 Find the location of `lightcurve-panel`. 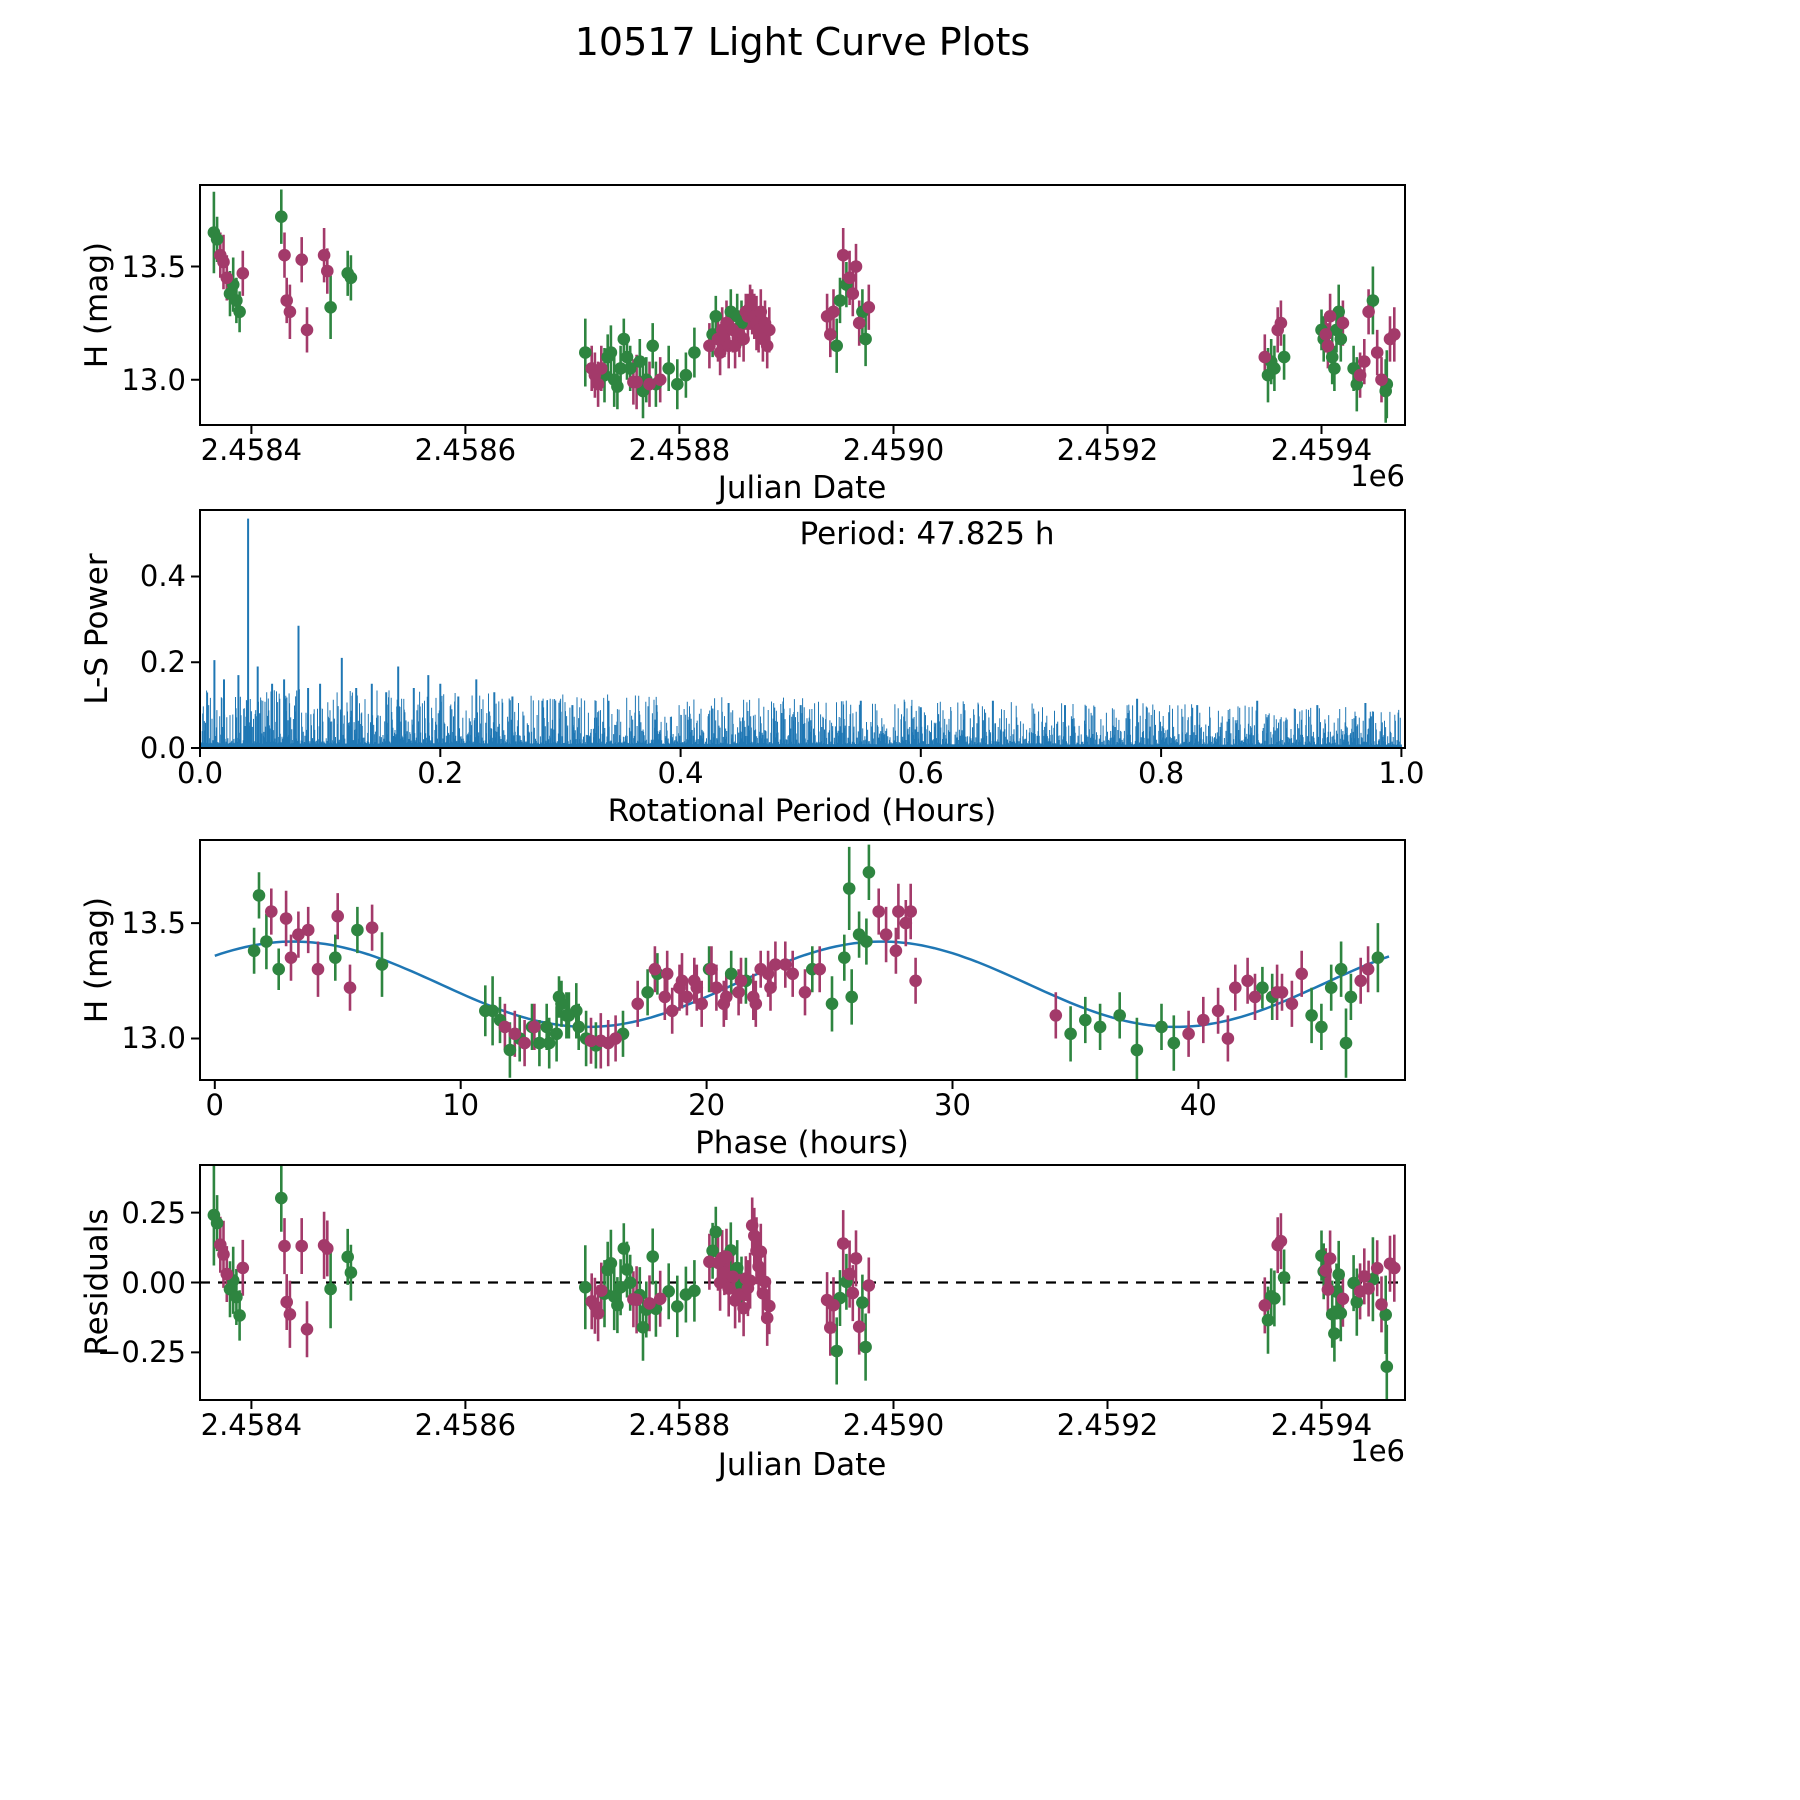

lightcurve-panel is located at coordinates (798, 309).